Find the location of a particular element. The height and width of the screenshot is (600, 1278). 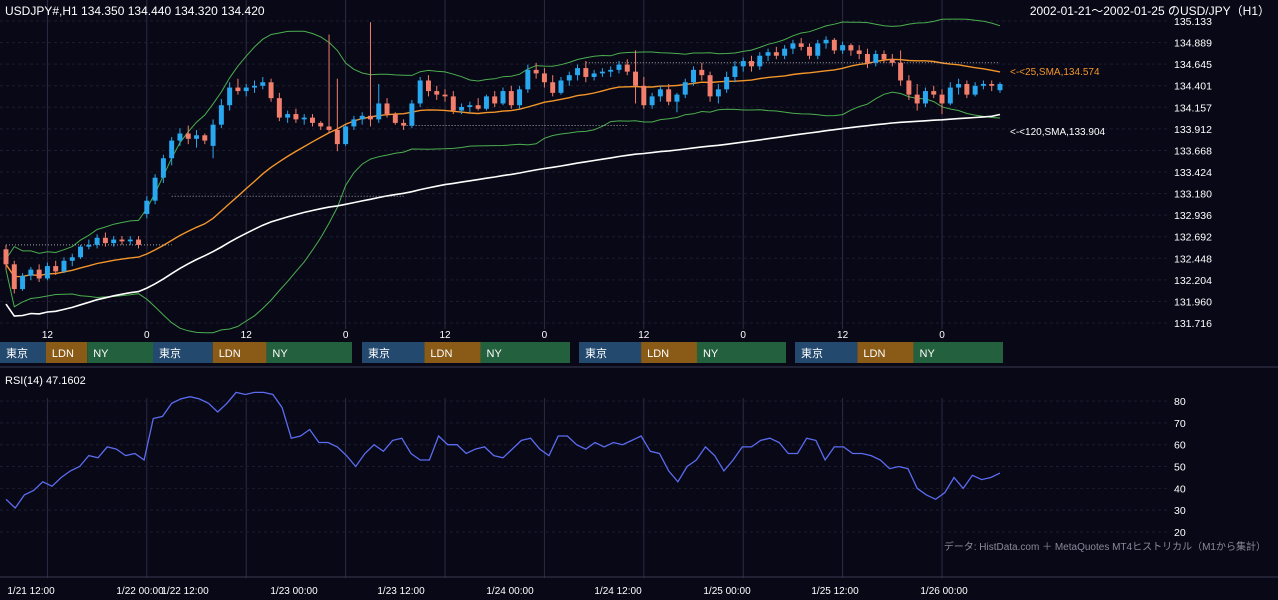

range-title: 2002-01-21～2002-01-25 のUSD/JPY（H1） is located at coordinates (1150, 11).